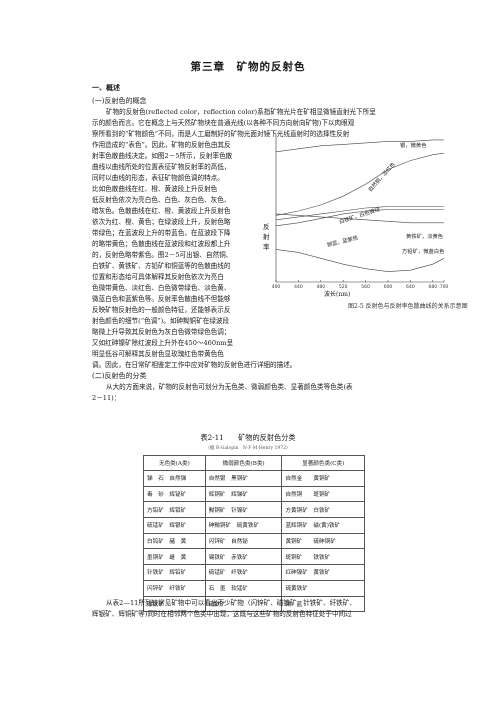 This screenshot has height=702, width=496. I want to click on text-line: 从表2—11所列较常见矿物中可以看出不少矿物（闪锌矿、磁铁矿、针铁矿、纤铁矿、, so click(231, 603).